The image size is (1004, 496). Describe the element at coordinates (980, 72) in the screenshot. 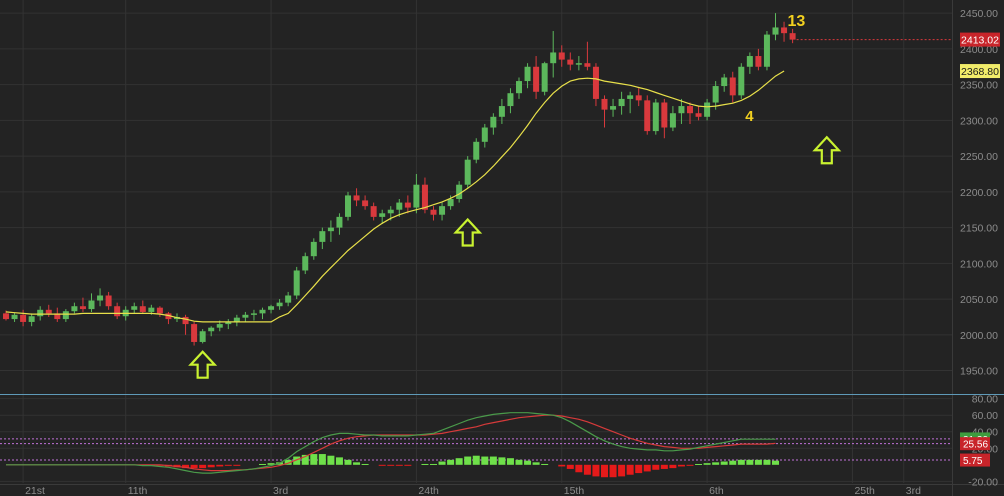

I see `ma-value: 2368.80` at that location.